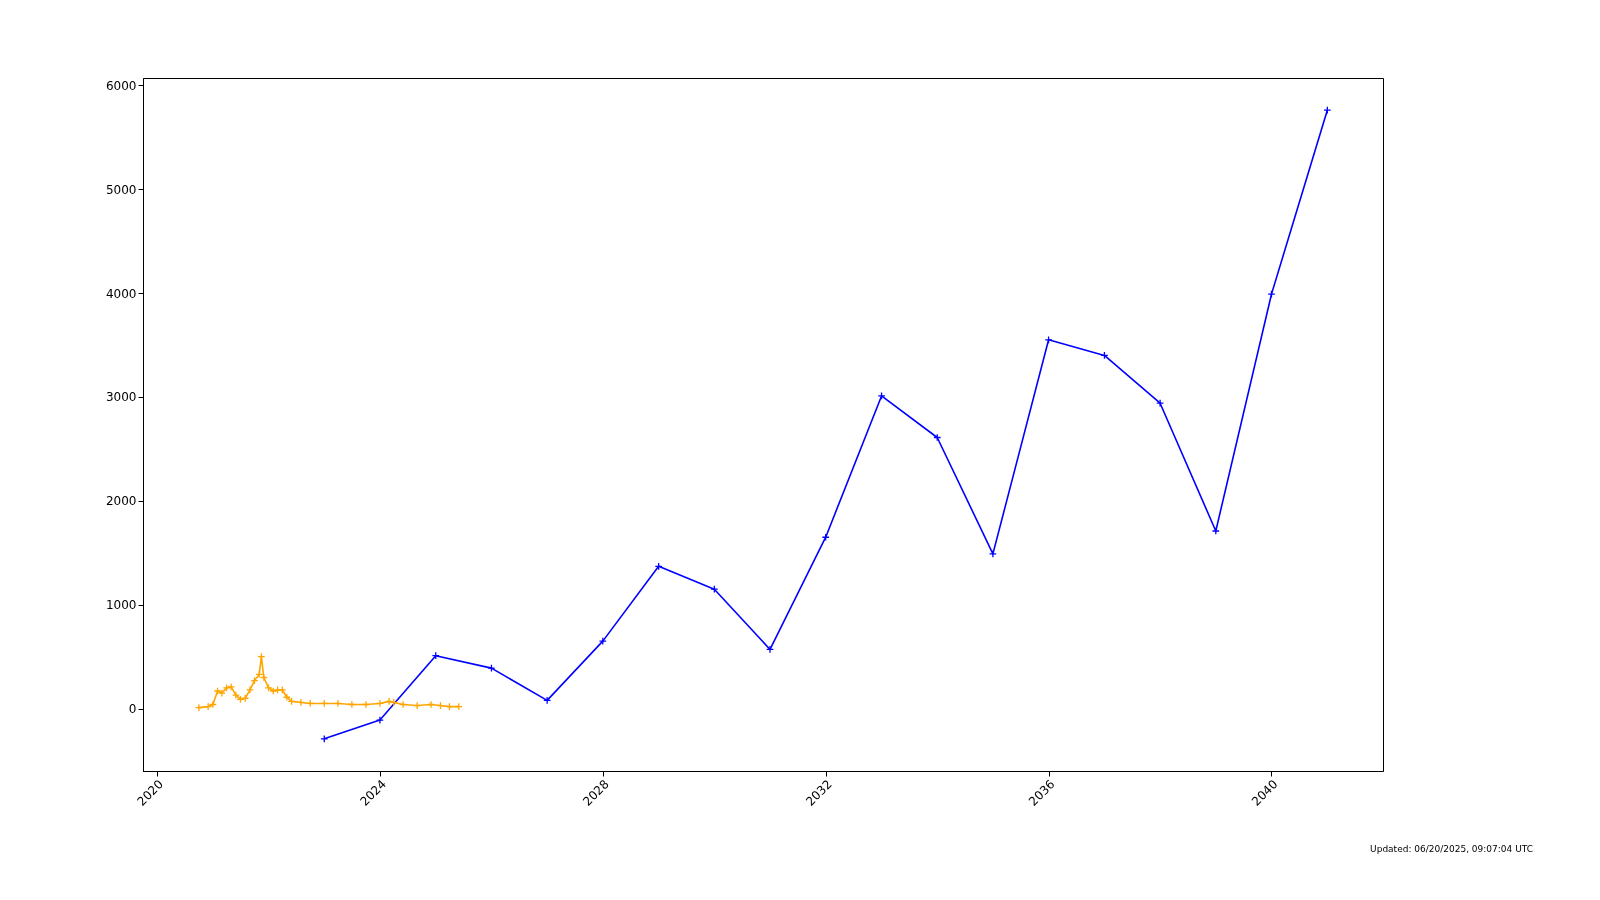 The width and height of the screenshot is (1600, 900). What do you see at coordinates (1451, 849) in the screenshot?
I see `text: Updated: 06/20/2025, 09:07:04 UTC` at bounding box center [1451, 849].